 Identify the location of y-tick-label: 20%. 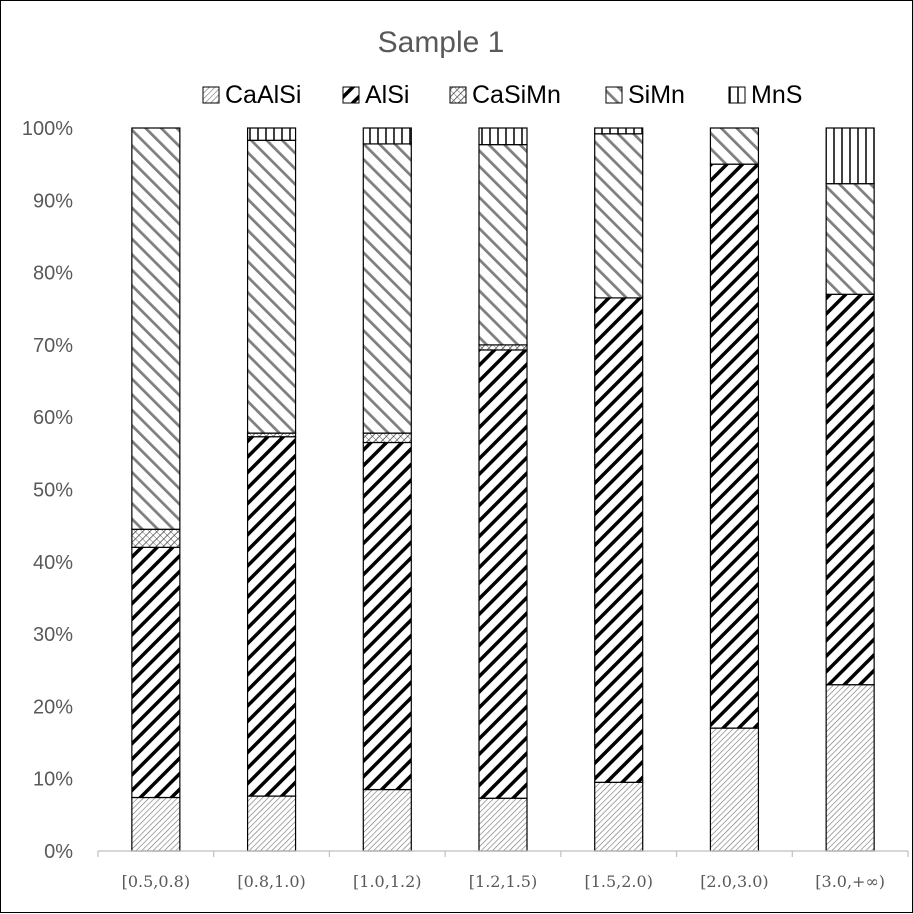
(53, 707).